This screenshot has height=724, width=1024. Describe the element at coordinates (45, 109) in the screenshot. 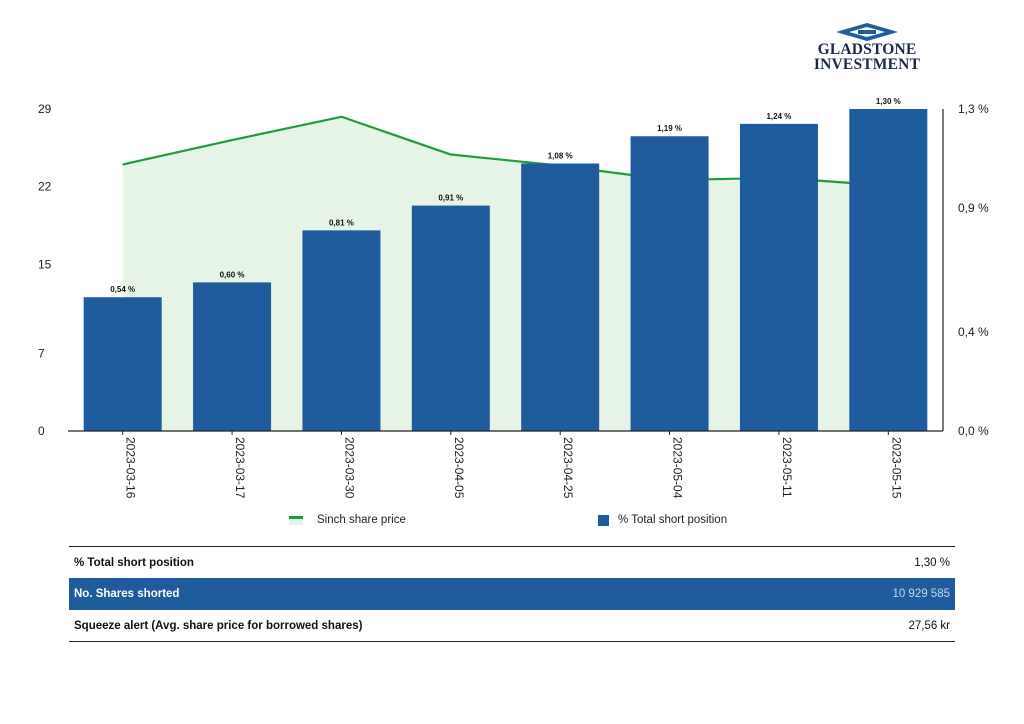

I see `left-axis-tick-label: 29` at that location.